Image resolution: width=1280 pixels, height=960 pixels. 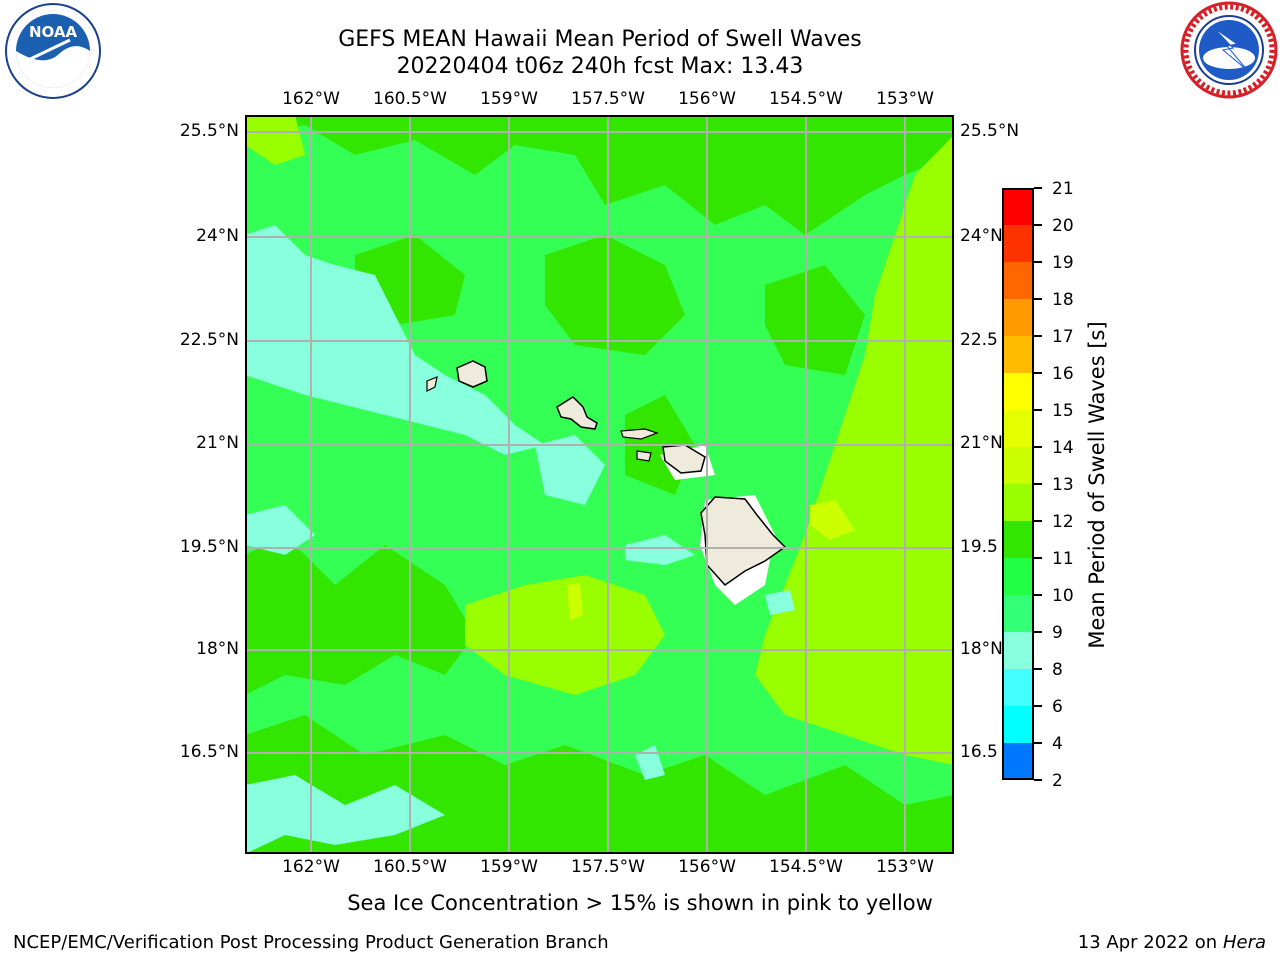 What do you see at coordinates (53, 51) in the screenshot?
I see `noaa-logo-icon: NOAA` at bounding box center [53, 51].